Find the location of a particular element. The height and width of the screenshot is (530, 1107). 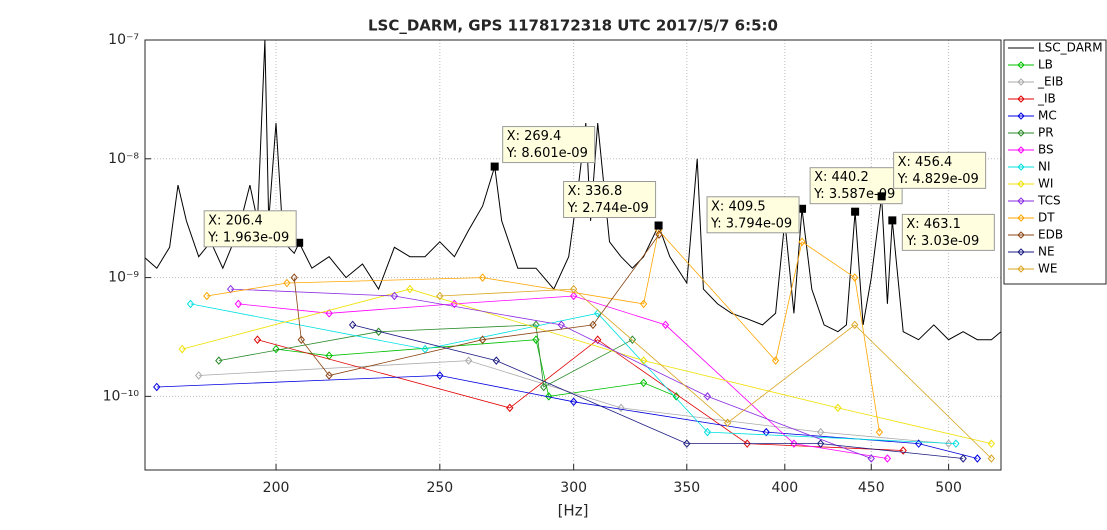

x-tick-label: 300 is located at coordinates (573, 488).